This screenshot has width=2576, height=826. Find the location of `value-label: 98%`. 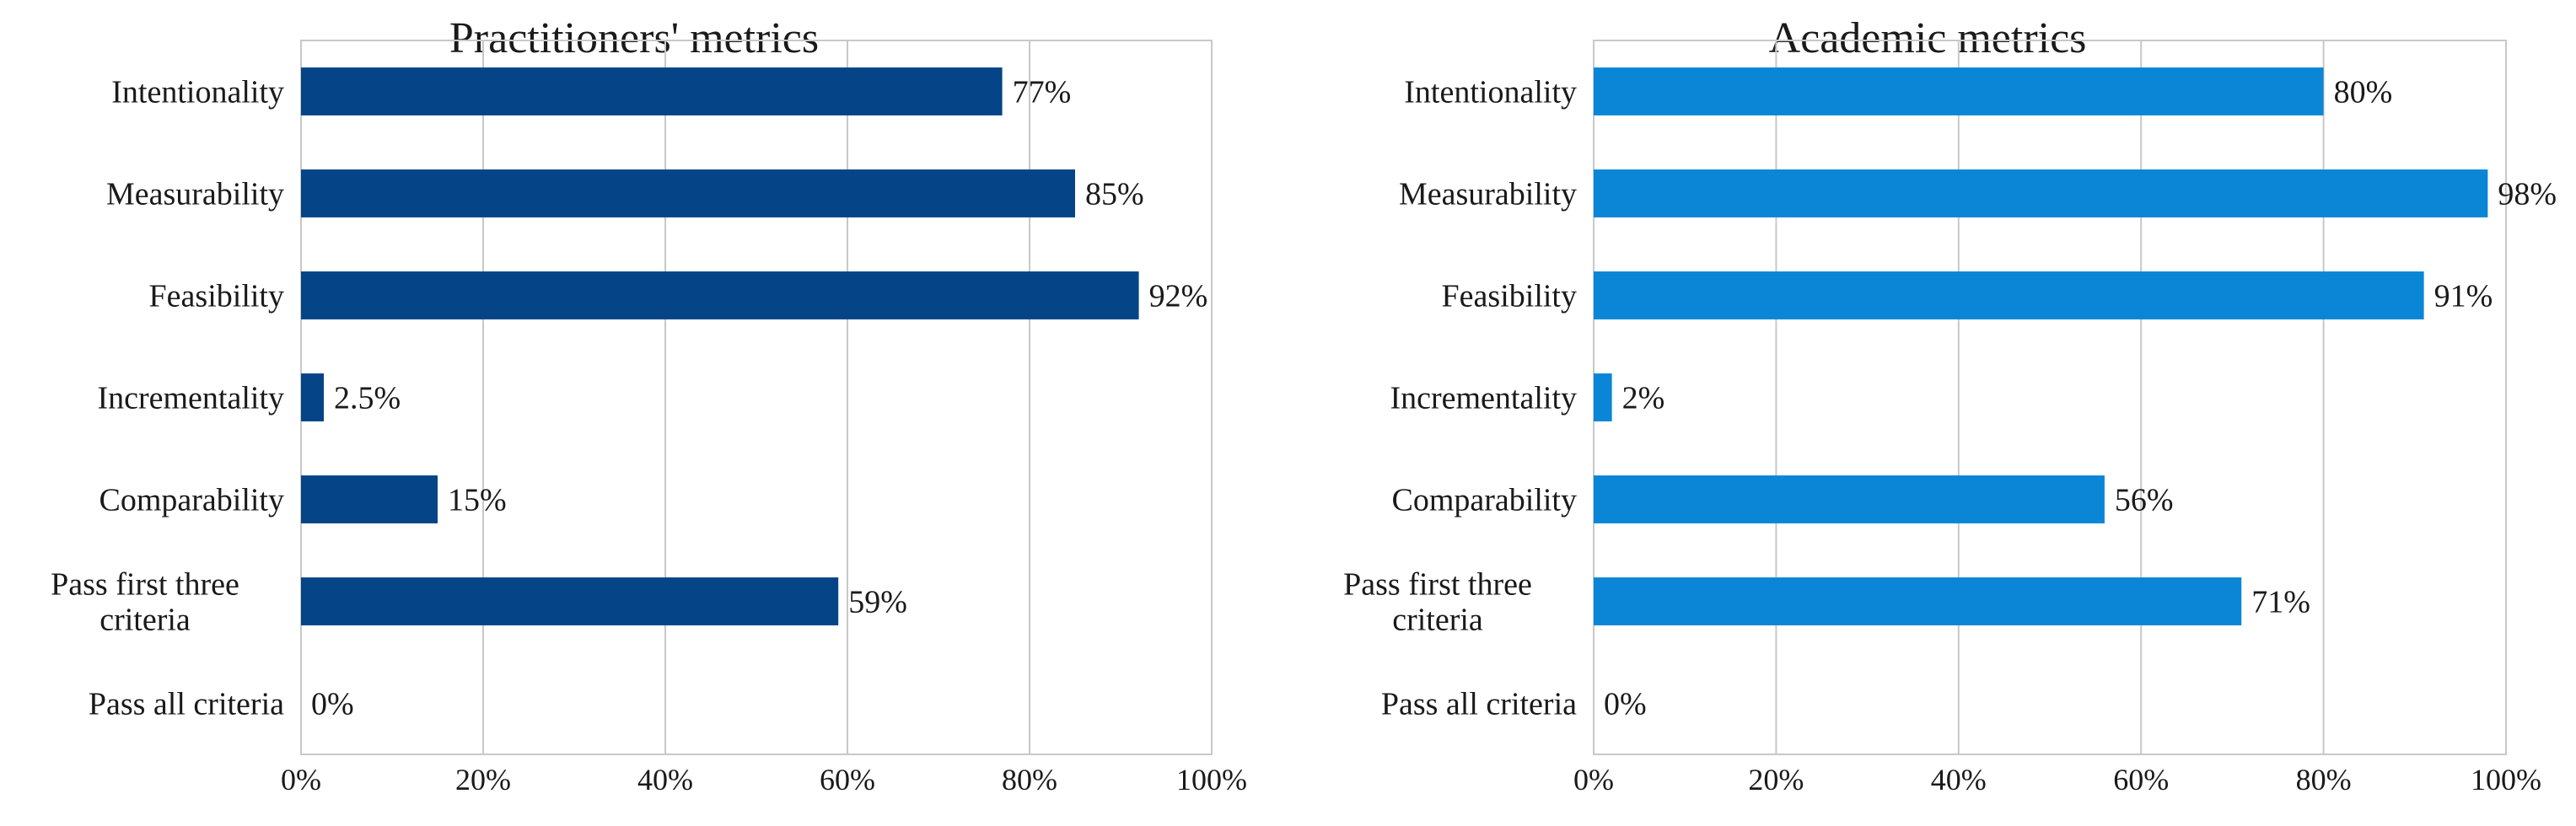

value-label: 98% is located at coordinates (2527, 194).